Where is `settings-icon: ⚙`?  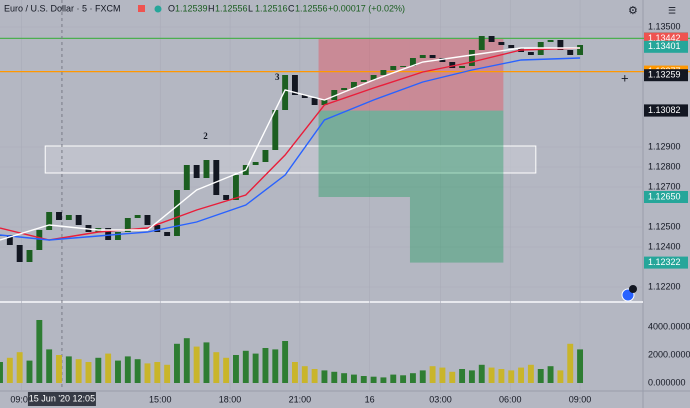
settings-icon: ⚙ is located at coordinates (633, 11).